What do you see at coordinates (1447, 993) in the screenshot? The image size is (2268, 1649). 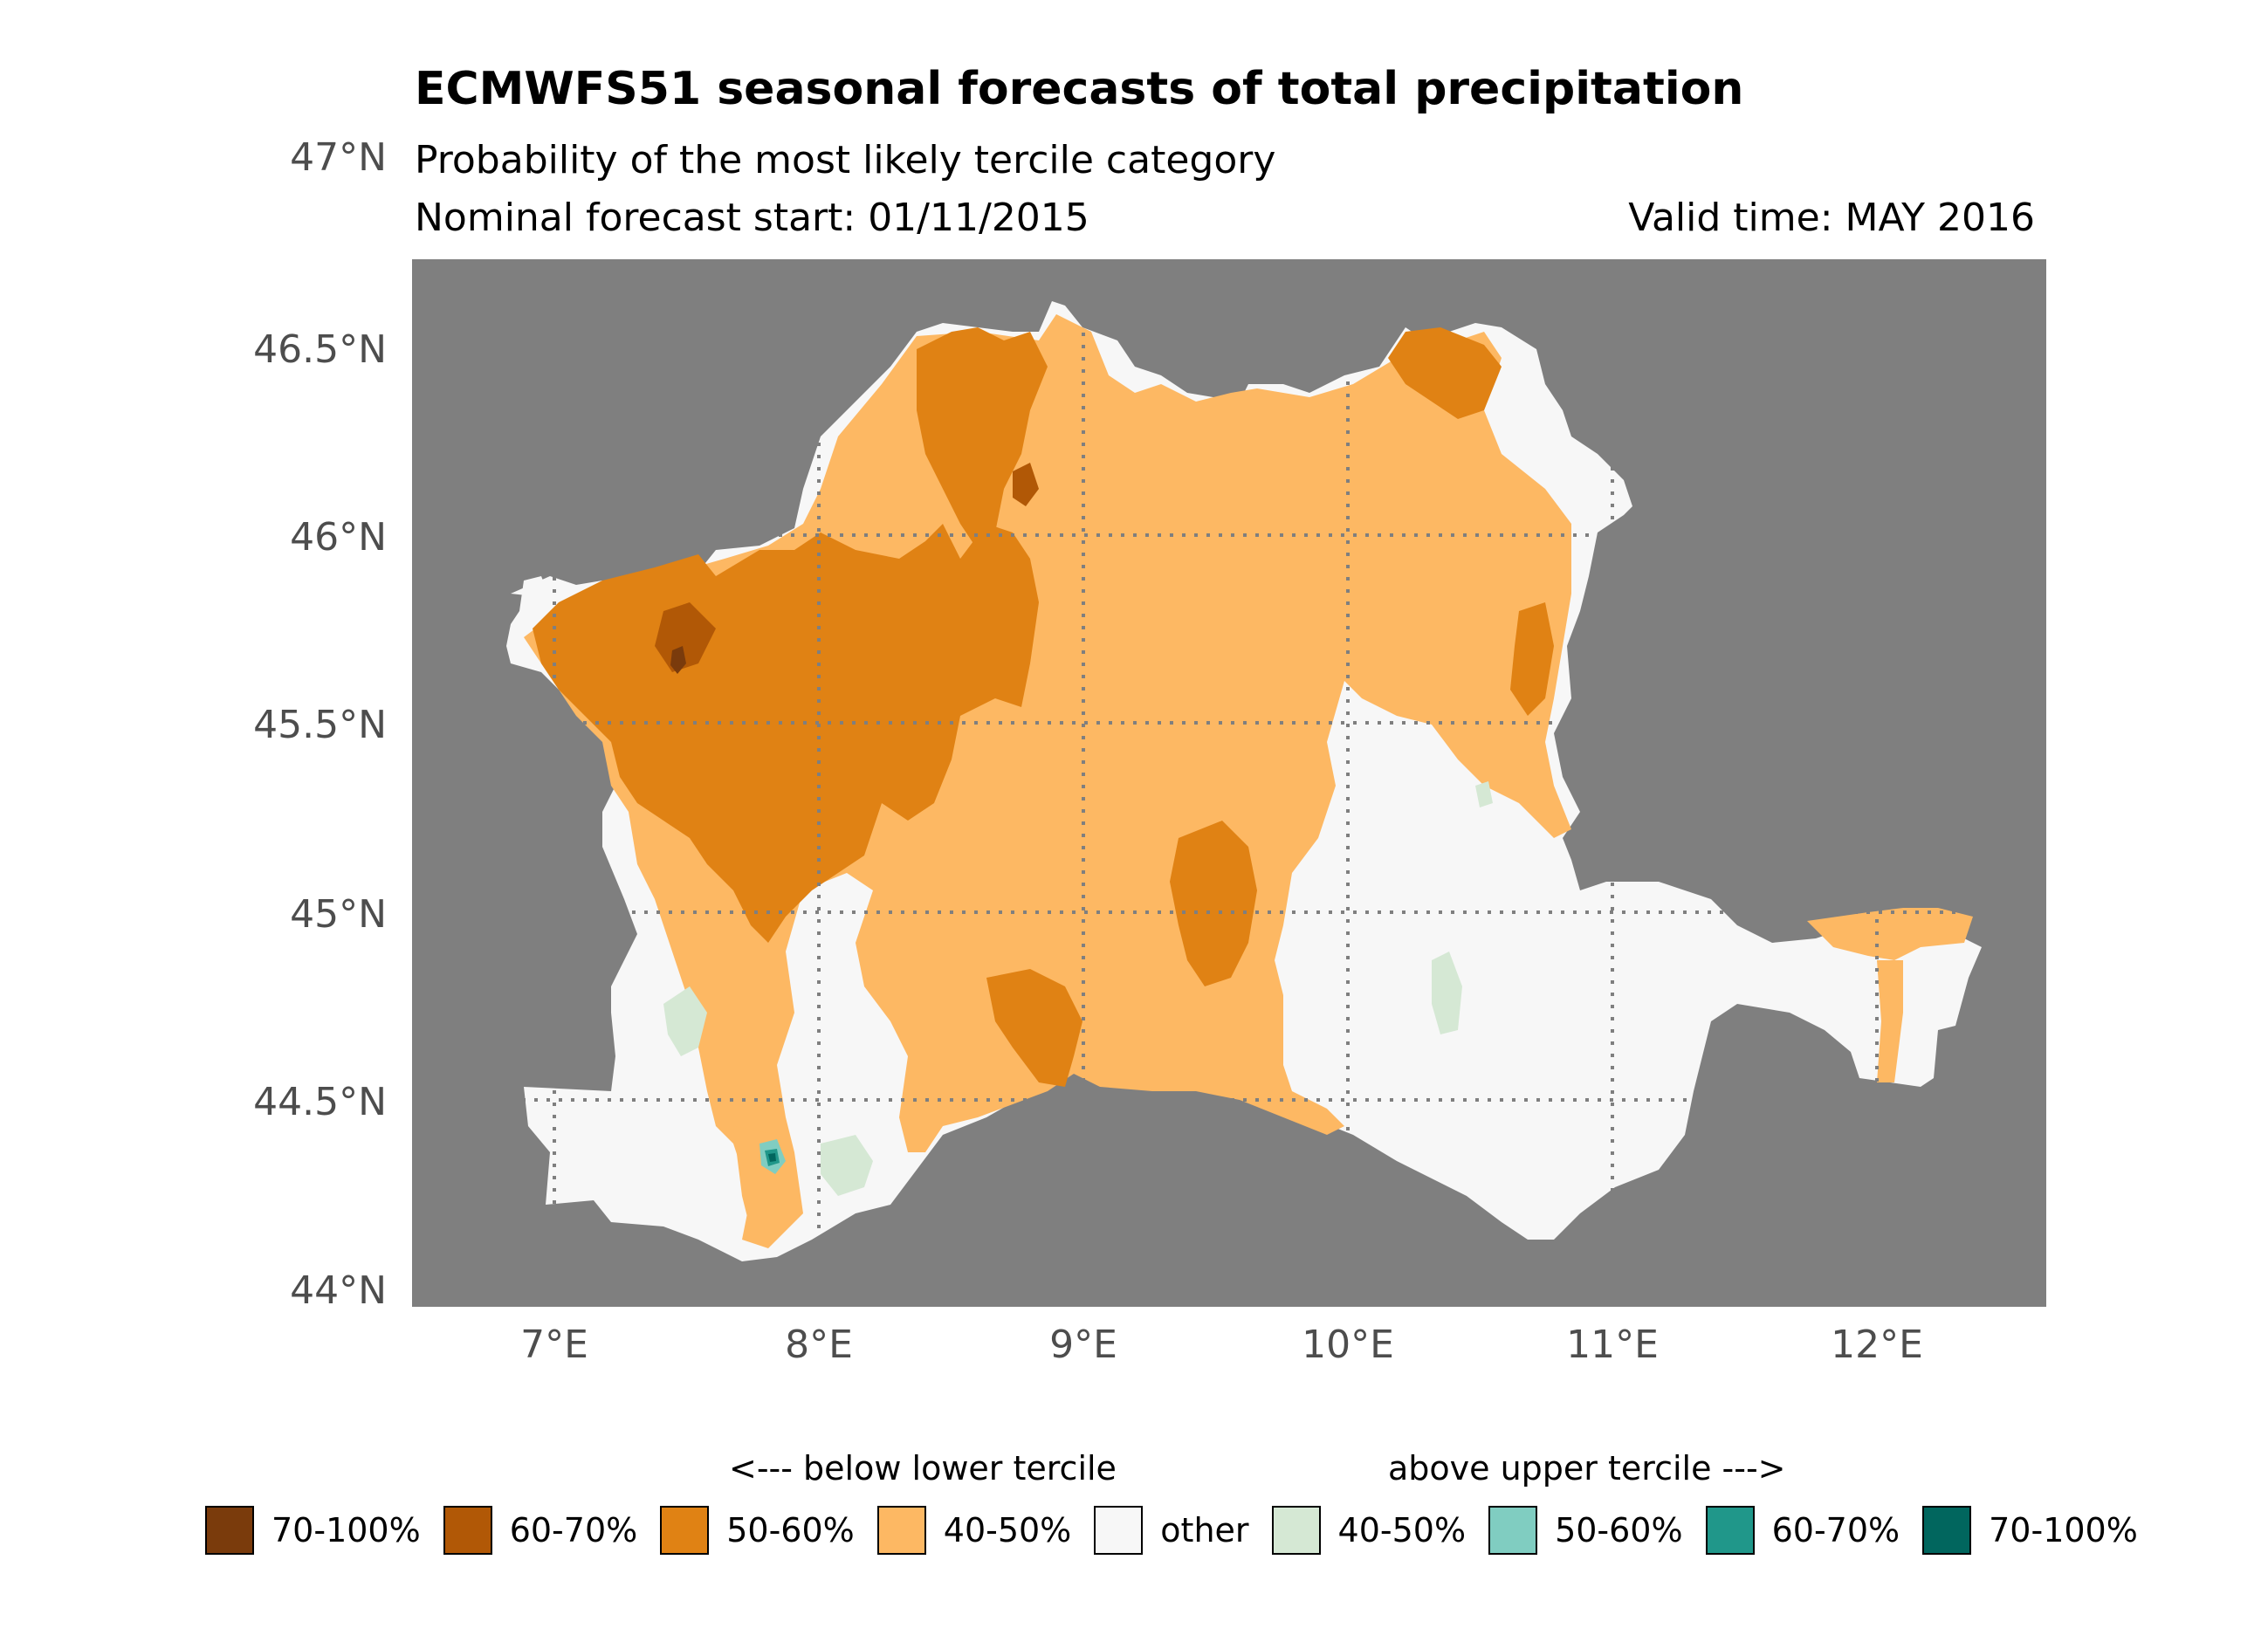 I see `area-above-40-50-c` at bounding box center [1447, 993].